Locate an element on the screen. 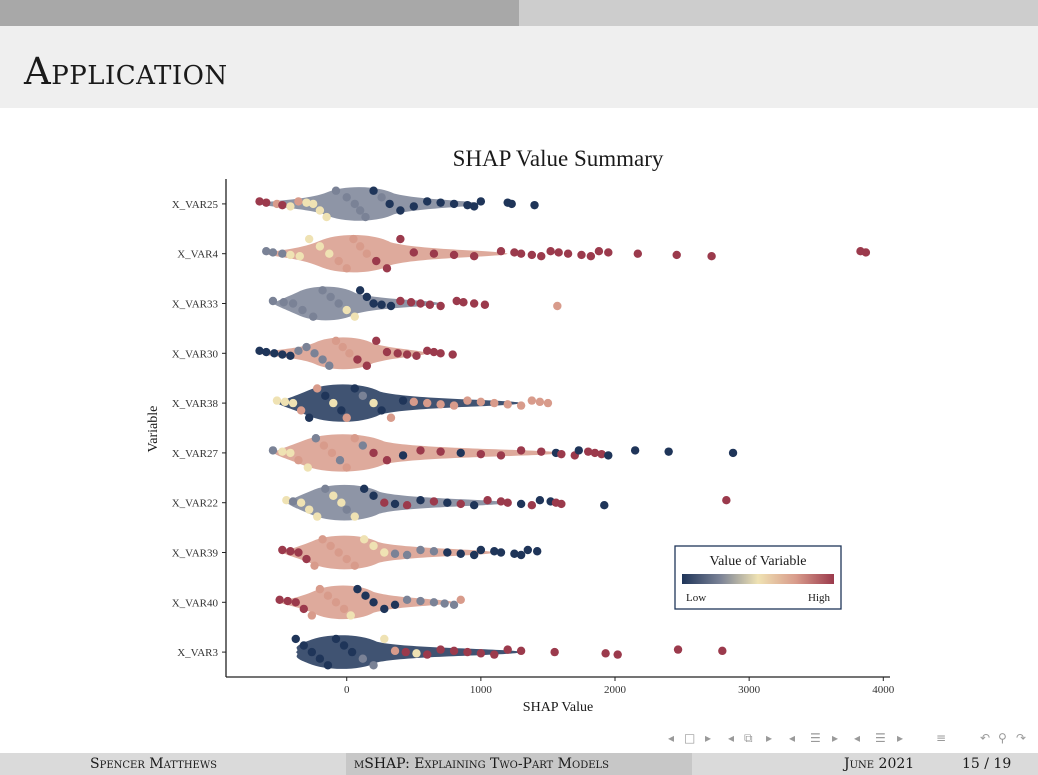  nav-redo-icon: ↷ is located at coordinates (1021, 738).